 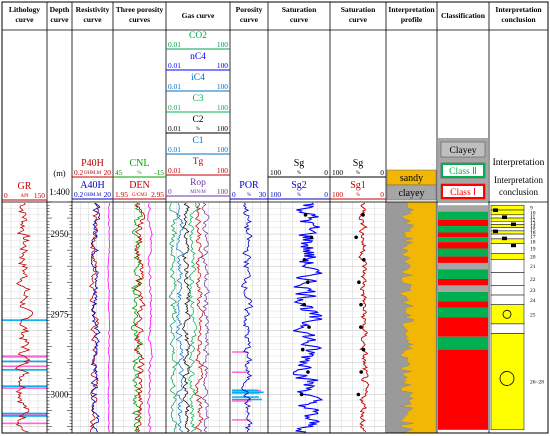 I want to click on column-title-sat1: curve, so click(x=299, y=19).